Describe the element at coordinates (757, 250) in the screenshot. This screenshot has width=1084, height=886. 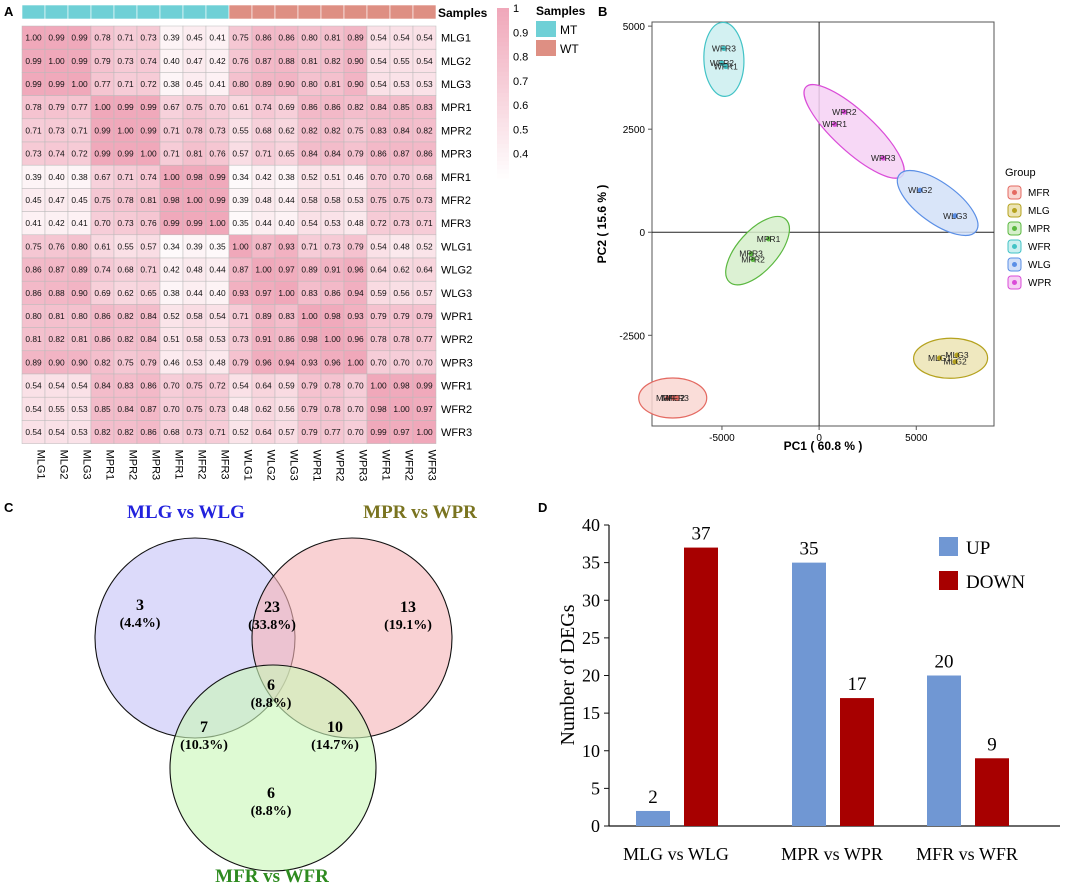
I see `pca-group-ellipse` at that location.